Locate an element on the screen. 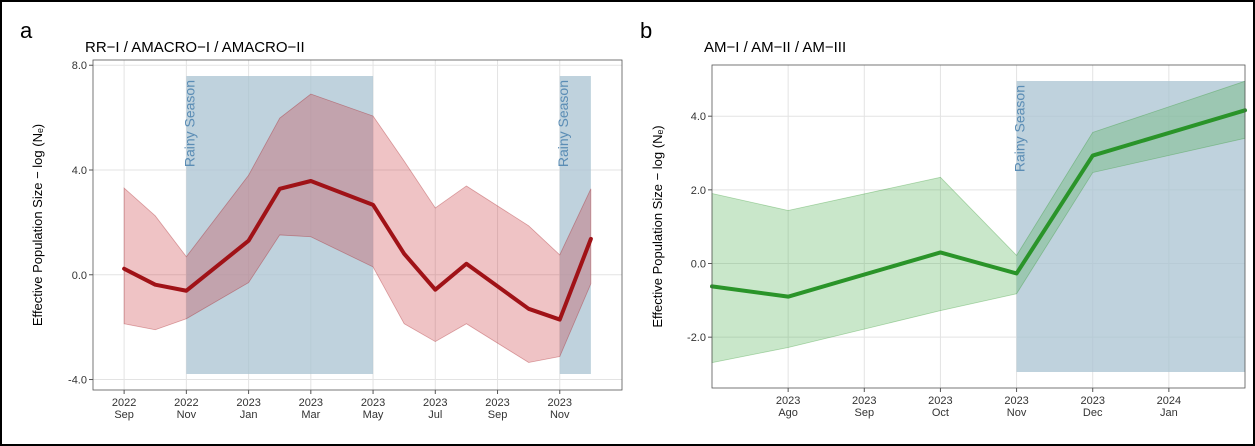 The width and height of the screenshot is (1255, 446). x-tick-label: May is located at coordinates (373, 415).